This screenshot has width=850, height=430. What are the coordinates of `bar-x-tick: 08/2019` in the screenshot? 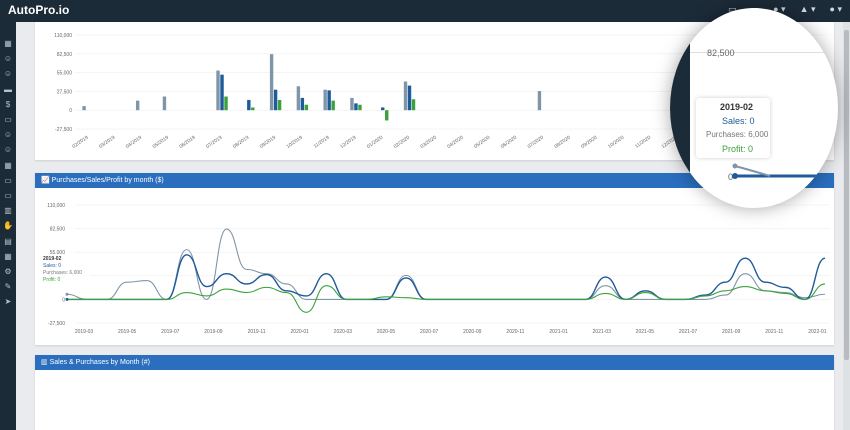 It's located at (241, 142).